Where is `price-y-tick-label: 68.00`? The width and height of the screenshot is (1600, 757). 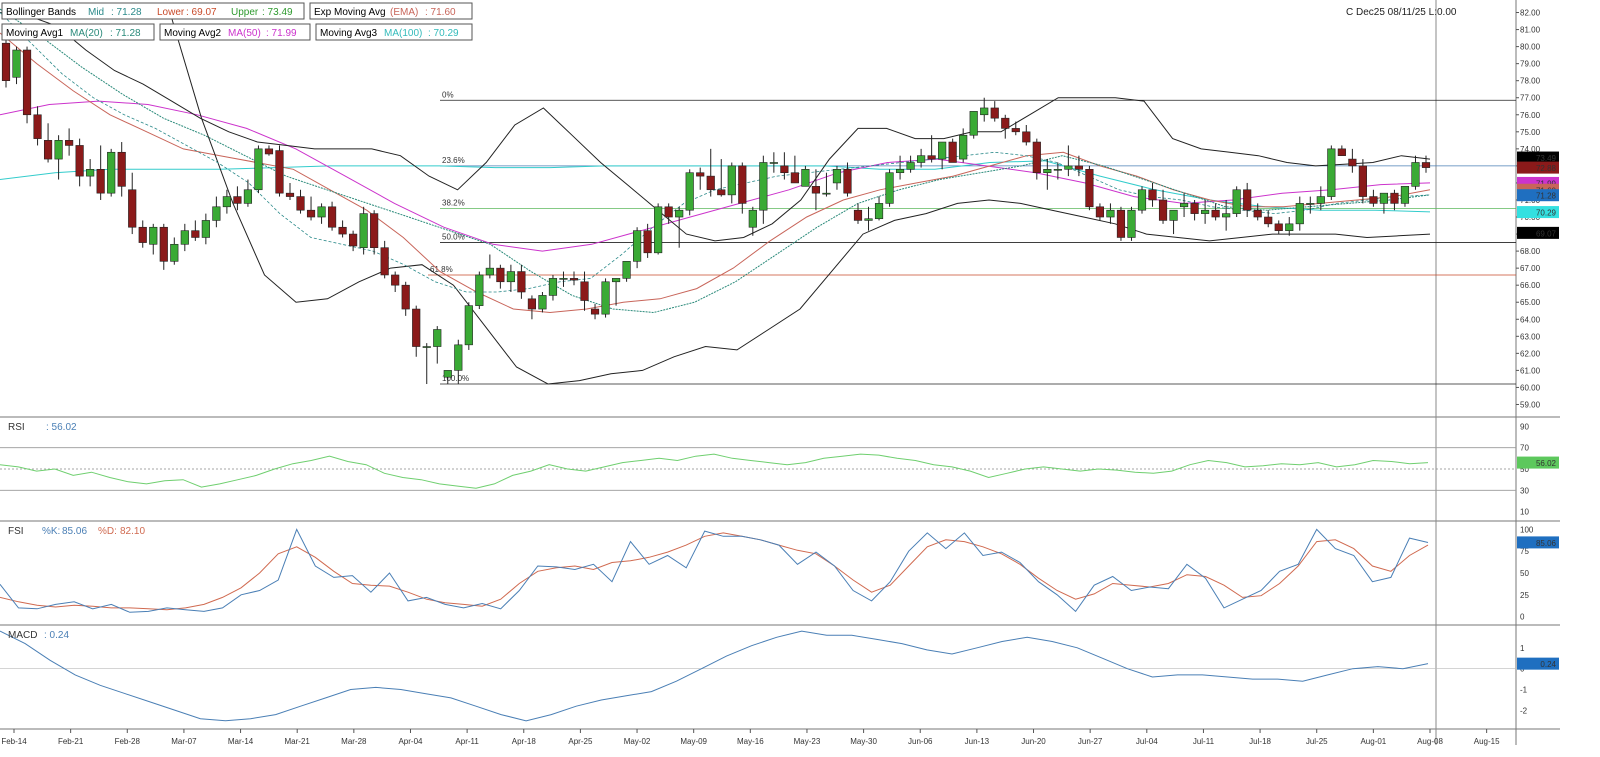 price-y-tick-label: 68.00 is located at coordinates (1530, 251).